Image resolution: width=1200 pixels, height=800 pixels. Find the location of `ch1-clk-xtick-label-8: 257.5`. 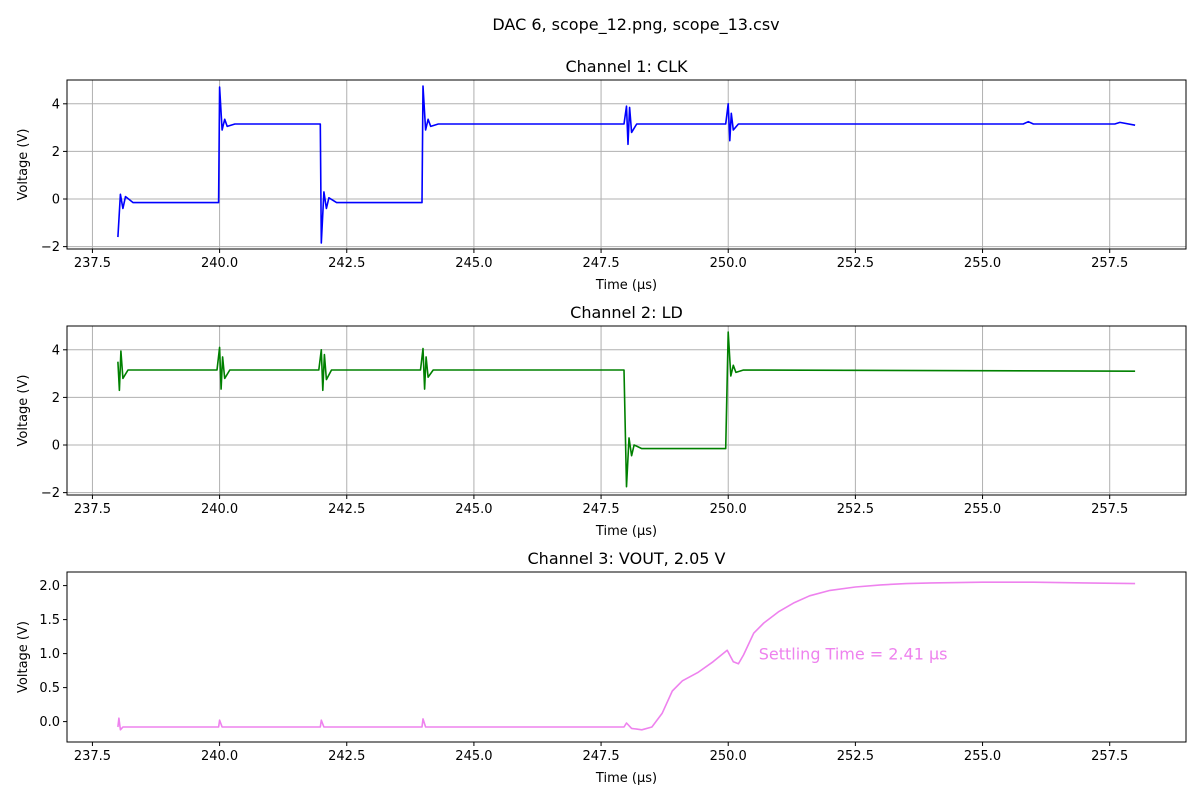

ch1-clk-xtick-label-8: 257.5 is located at coordinates (1109, 263).